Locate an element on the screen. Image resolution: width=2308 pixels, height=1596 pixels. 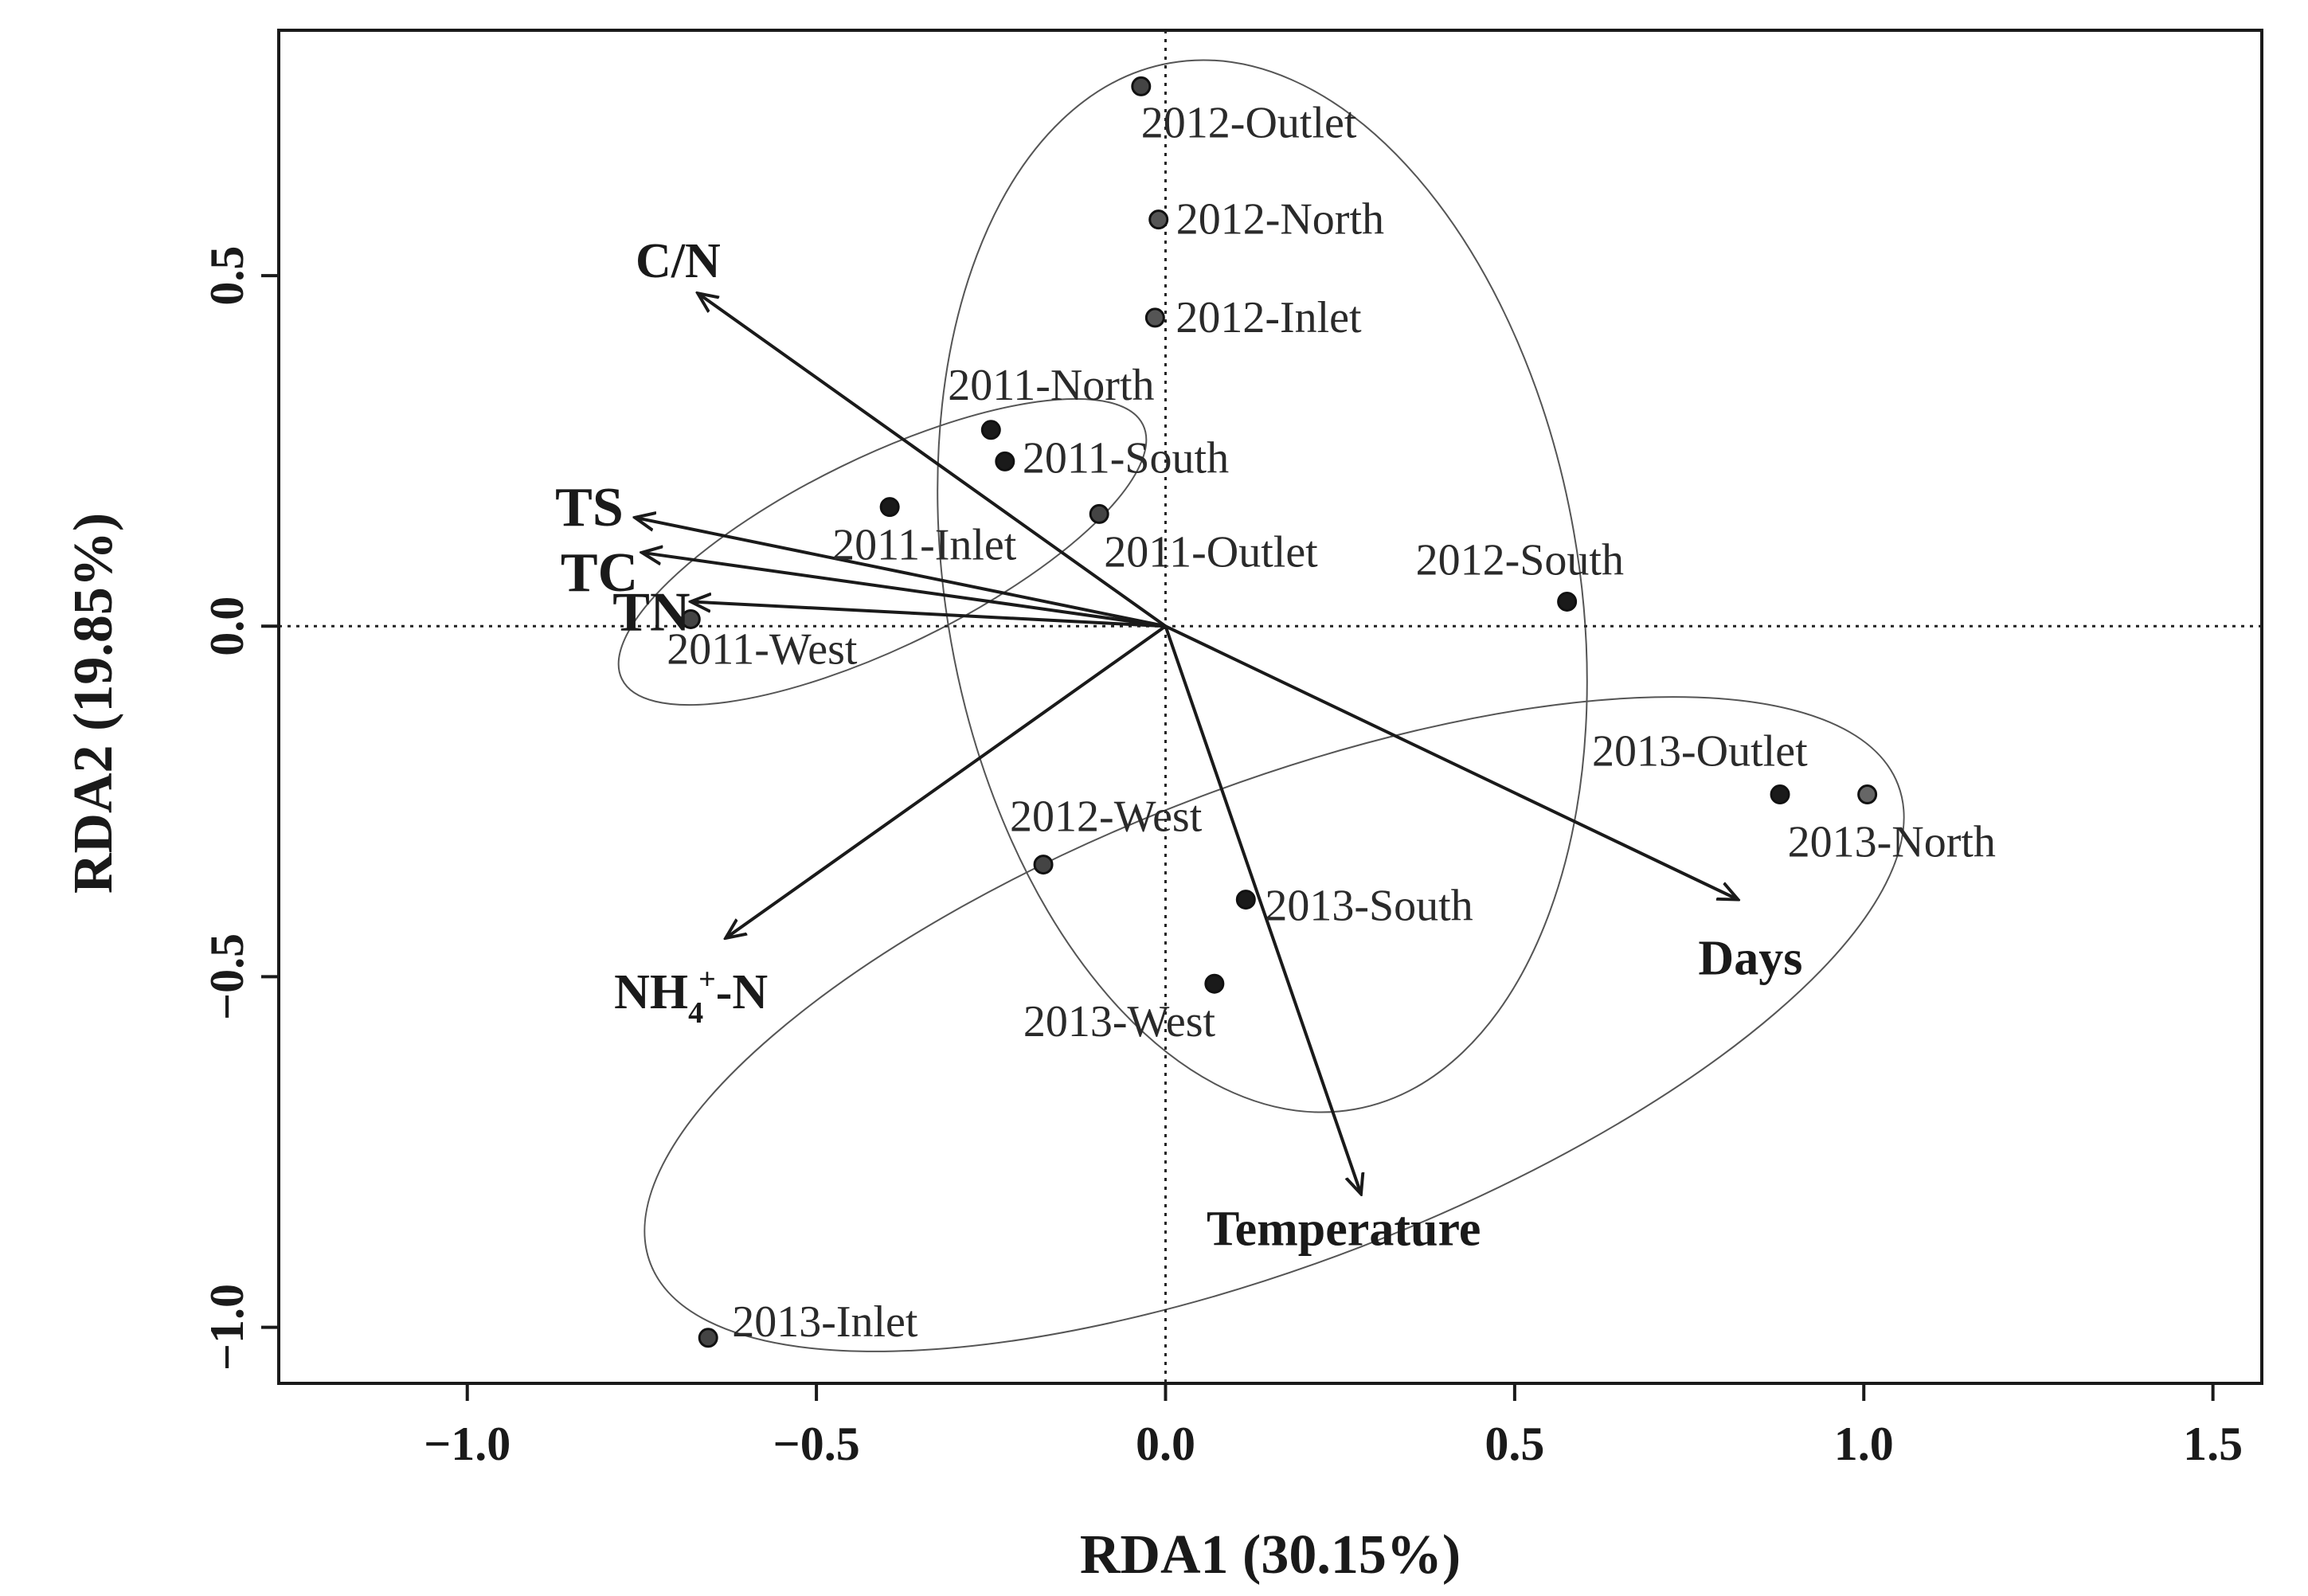
point-2012-outlet is located at coordinates (1141, 86).